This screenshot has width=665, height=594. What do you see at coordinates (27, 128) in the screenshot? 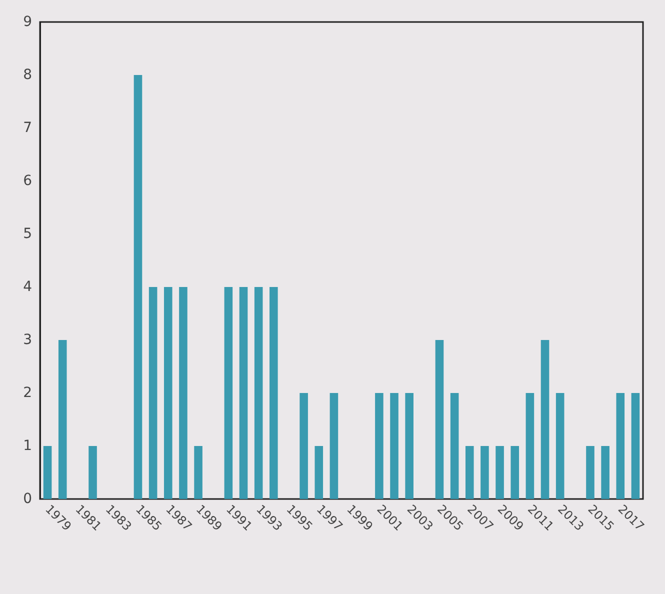
I see `y-tick-label: 7` at bounding box center [27, 128].